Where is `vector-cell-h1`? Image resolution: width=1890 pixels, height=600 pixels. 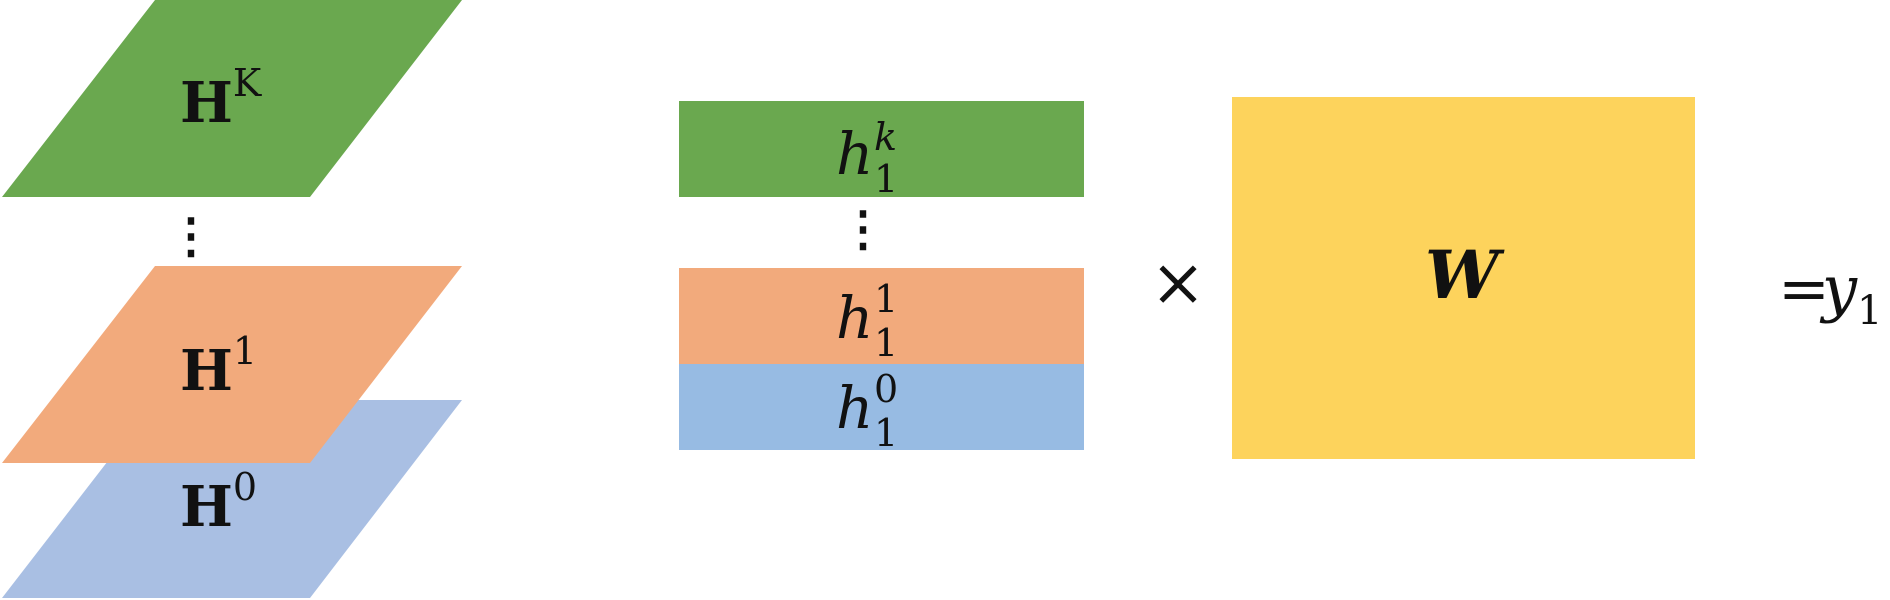
vector-cell-h1 is located at coordinates (881, 316).